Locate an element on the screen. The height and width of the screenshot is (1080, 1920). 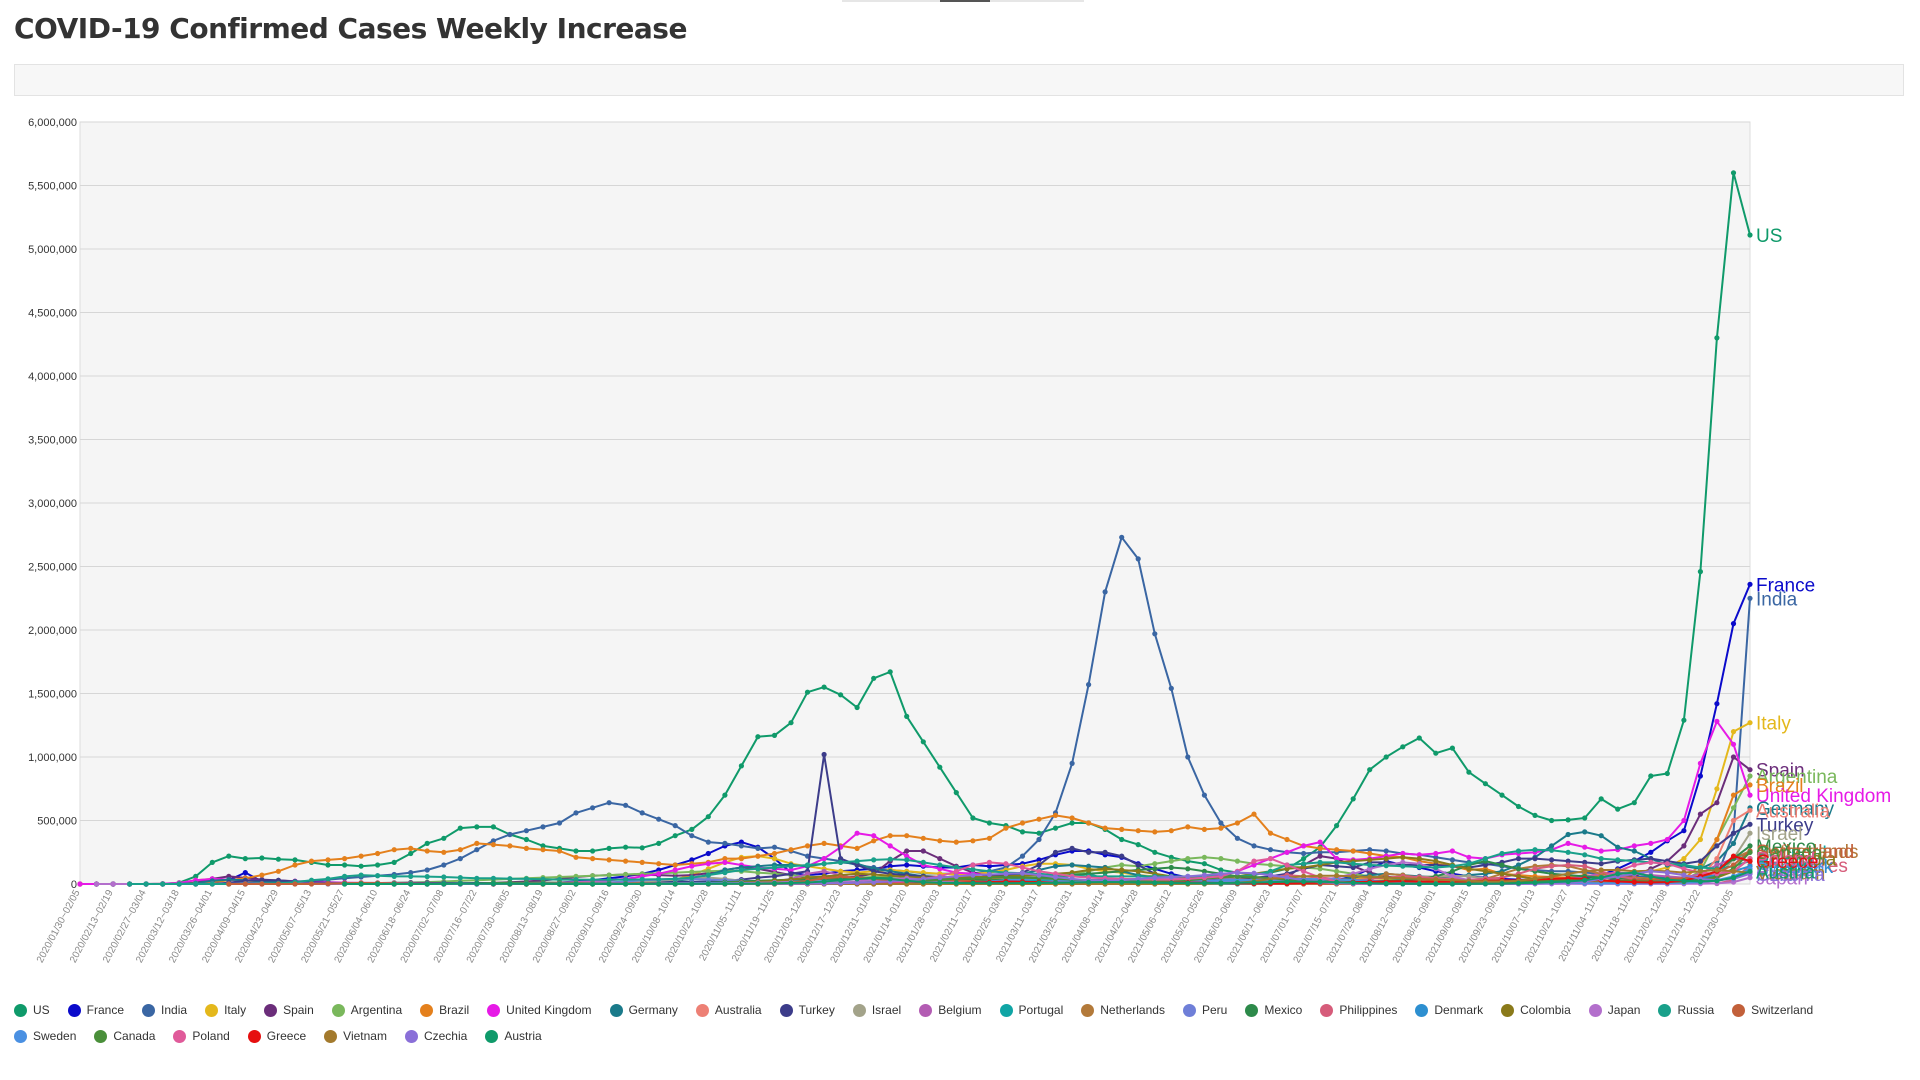
legend-item: France is located at coordinates (95, 1010).